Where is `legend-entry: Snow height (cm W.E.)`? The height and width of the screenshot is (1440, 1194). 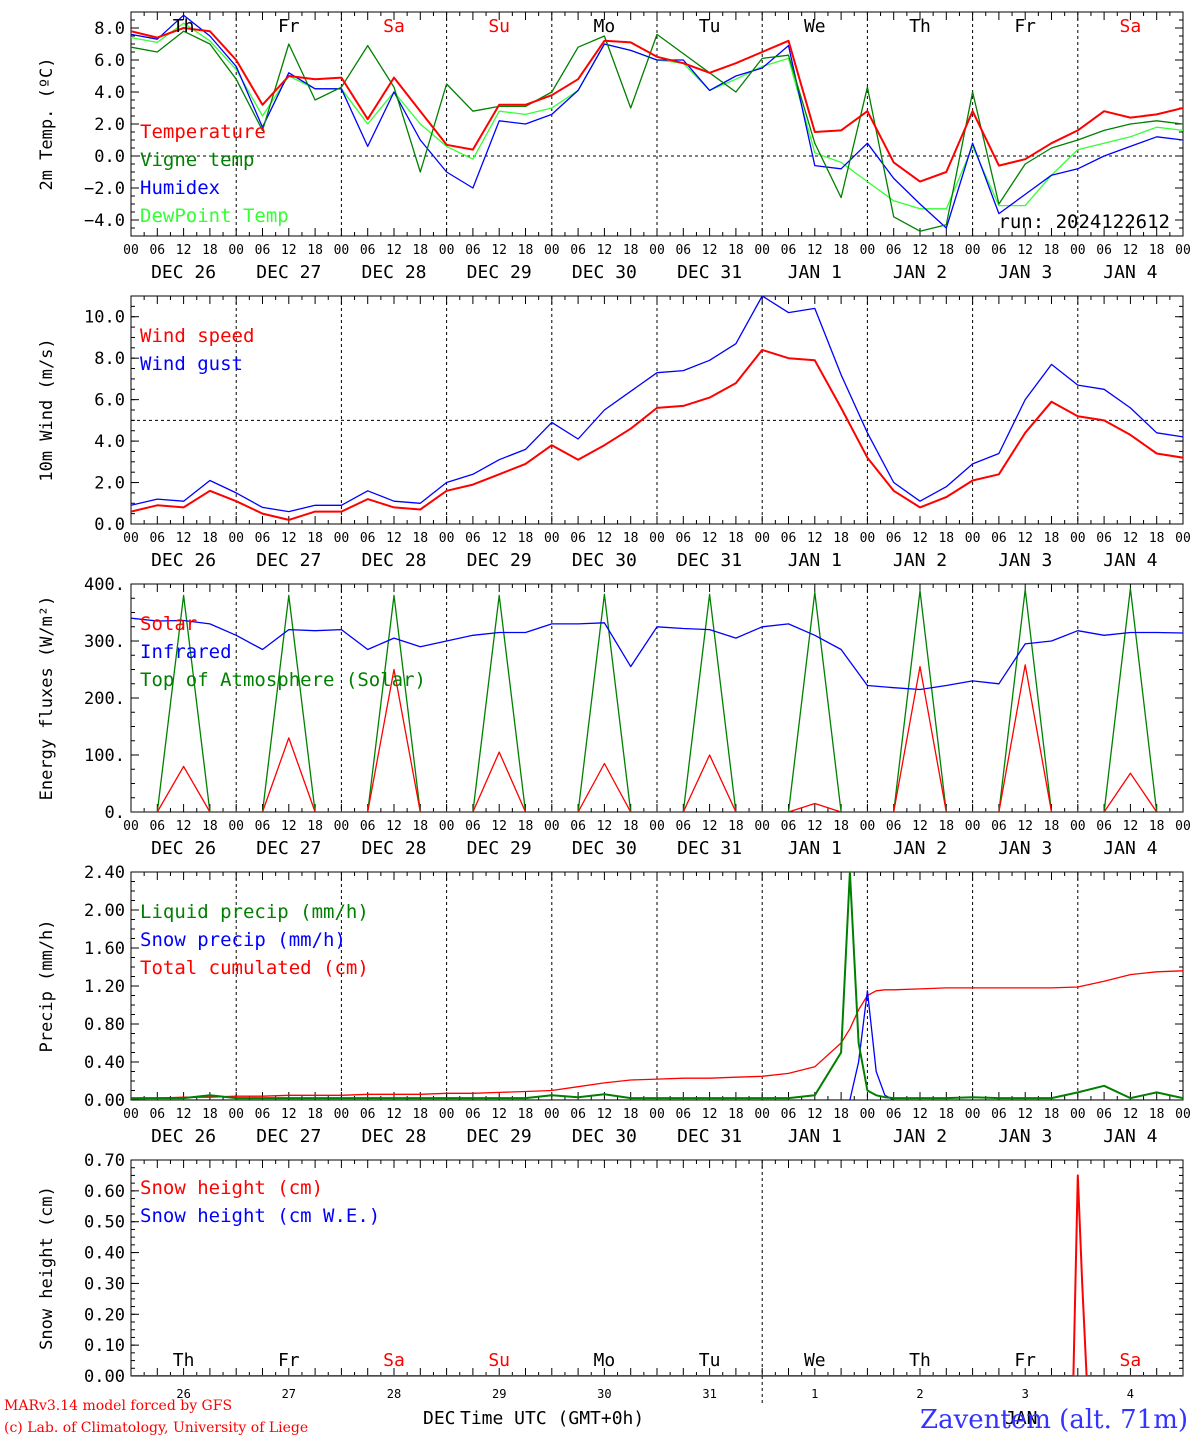
legend-entry: Snow height (cm W.E.) is located at coordinates (260, 1216).